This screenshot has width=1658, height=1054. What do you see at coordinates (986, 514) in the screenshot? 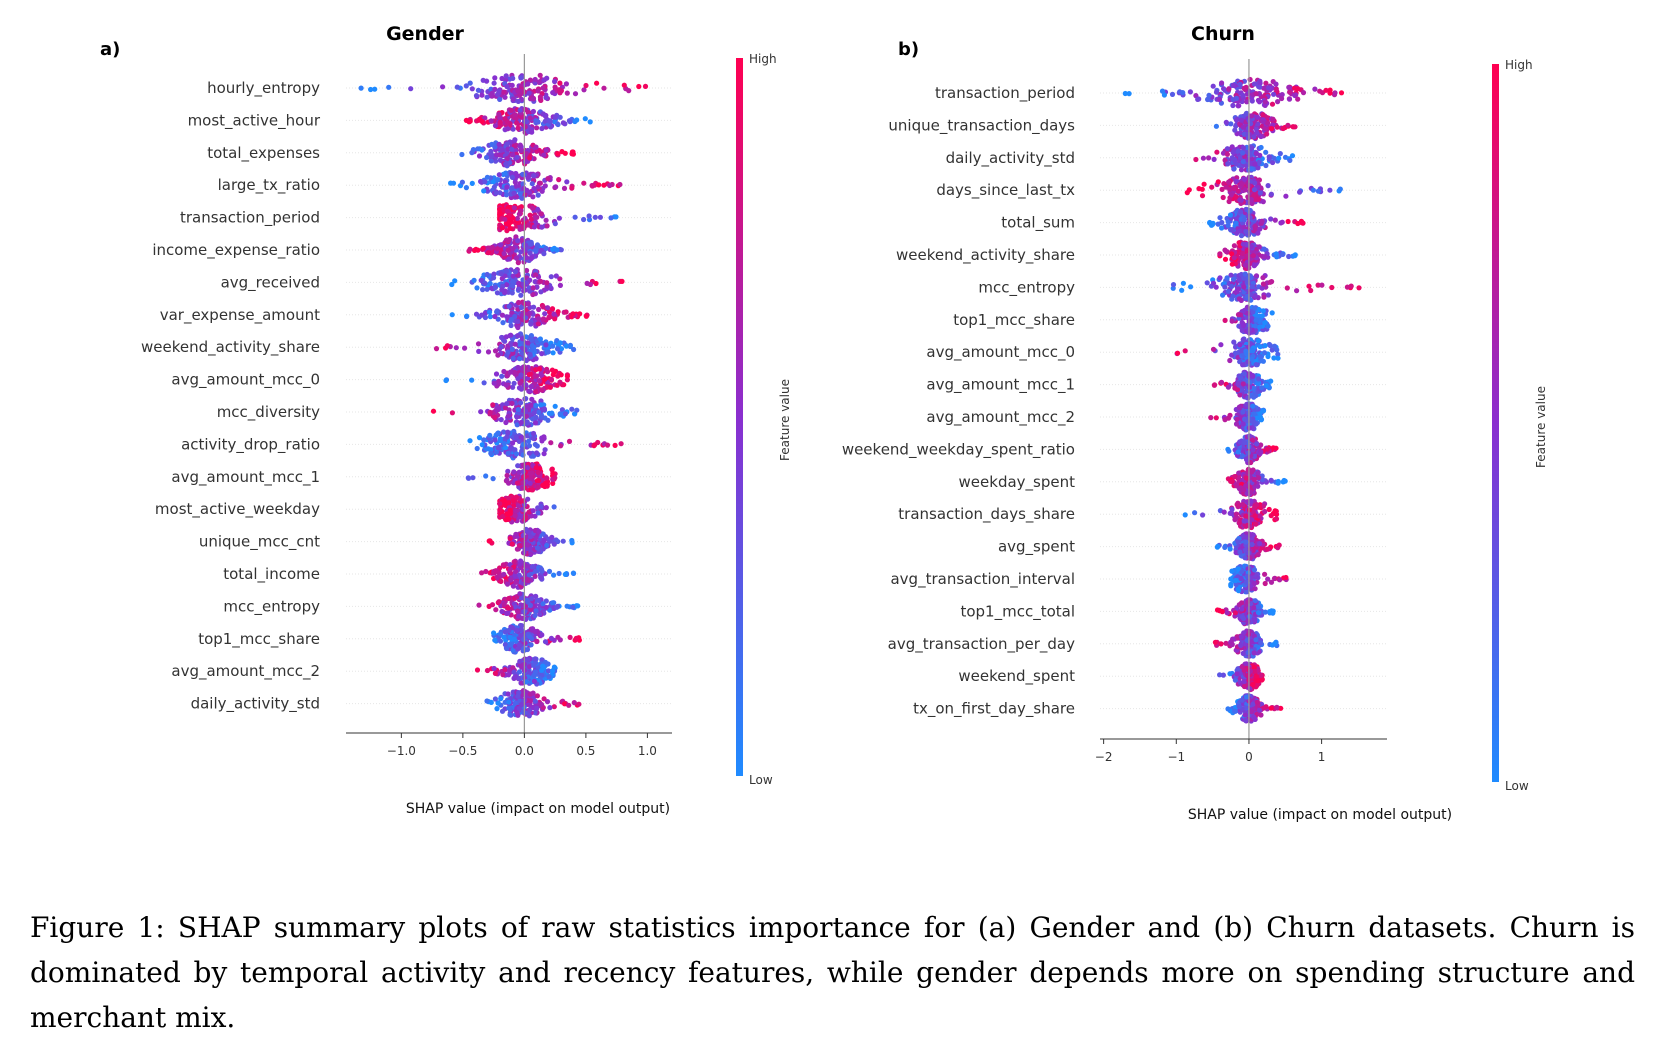
I see `churn-feature-label: transaction_days_share` at bounding box center [986, 514].